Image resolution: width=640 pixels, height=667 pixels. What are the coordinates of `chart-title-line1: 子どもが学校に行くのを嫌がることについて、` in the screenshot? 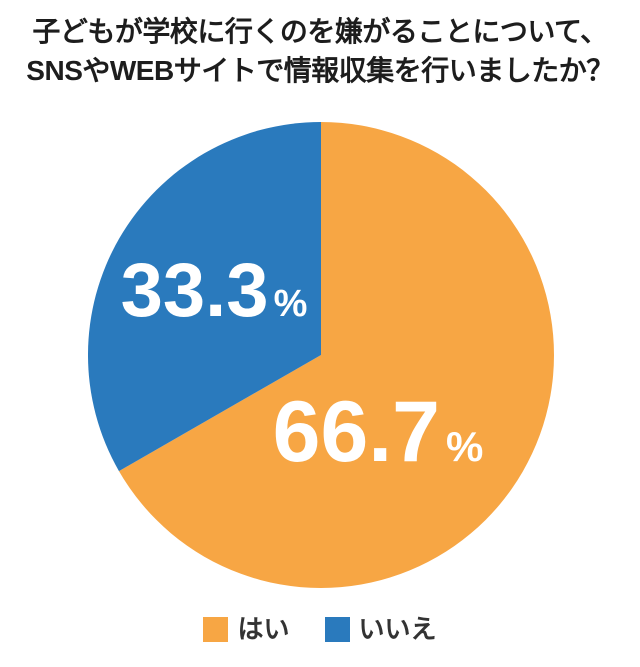 It's located at (320, 31).